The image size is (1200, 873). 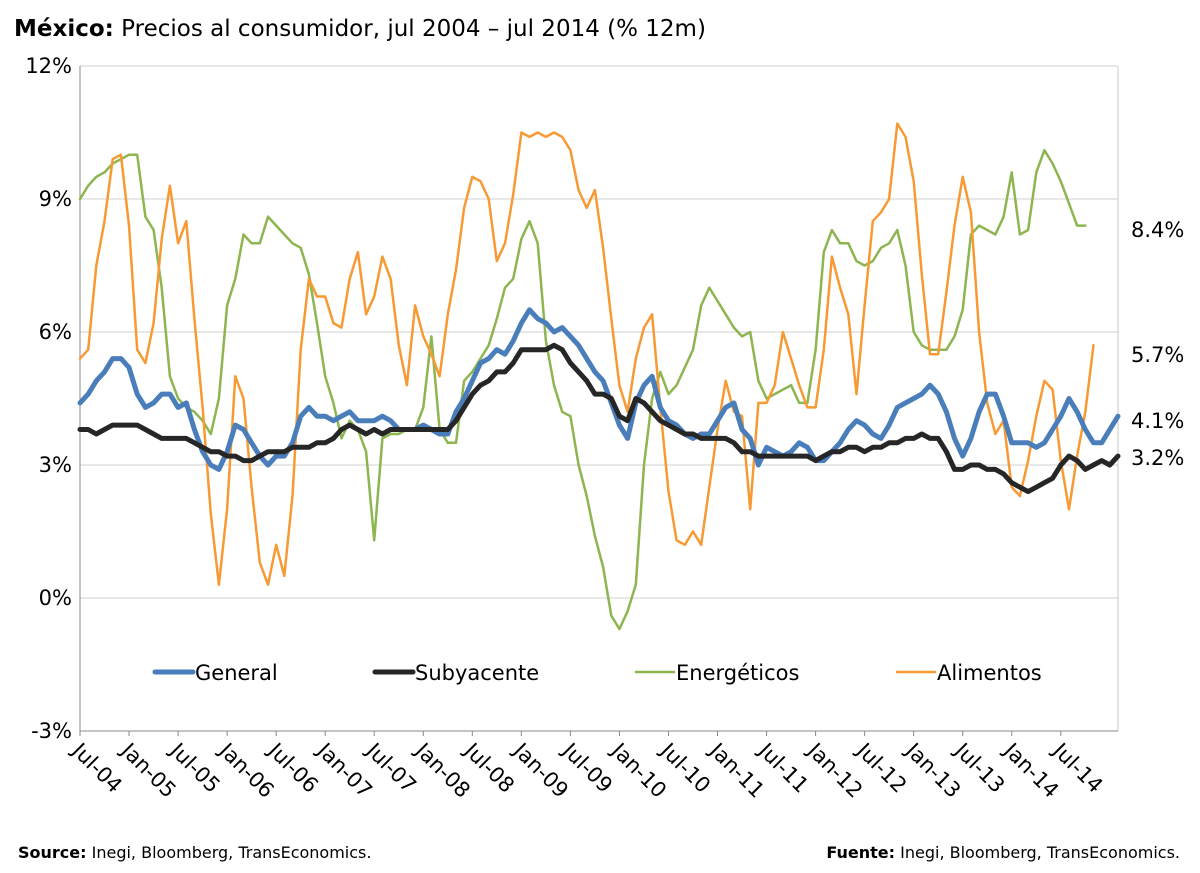 What do you see at coordinates (55, 199) in the screenshot?
I see `y-tick-label: 9%` at bounding box center [55, 199].